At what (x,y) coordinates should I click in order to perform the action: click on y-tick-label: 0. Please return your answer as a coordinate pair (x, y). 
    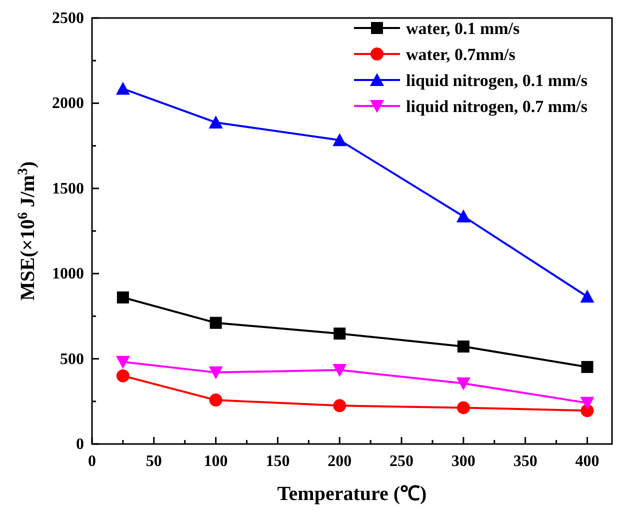
    Looking at the image, I should click on (80, 444).